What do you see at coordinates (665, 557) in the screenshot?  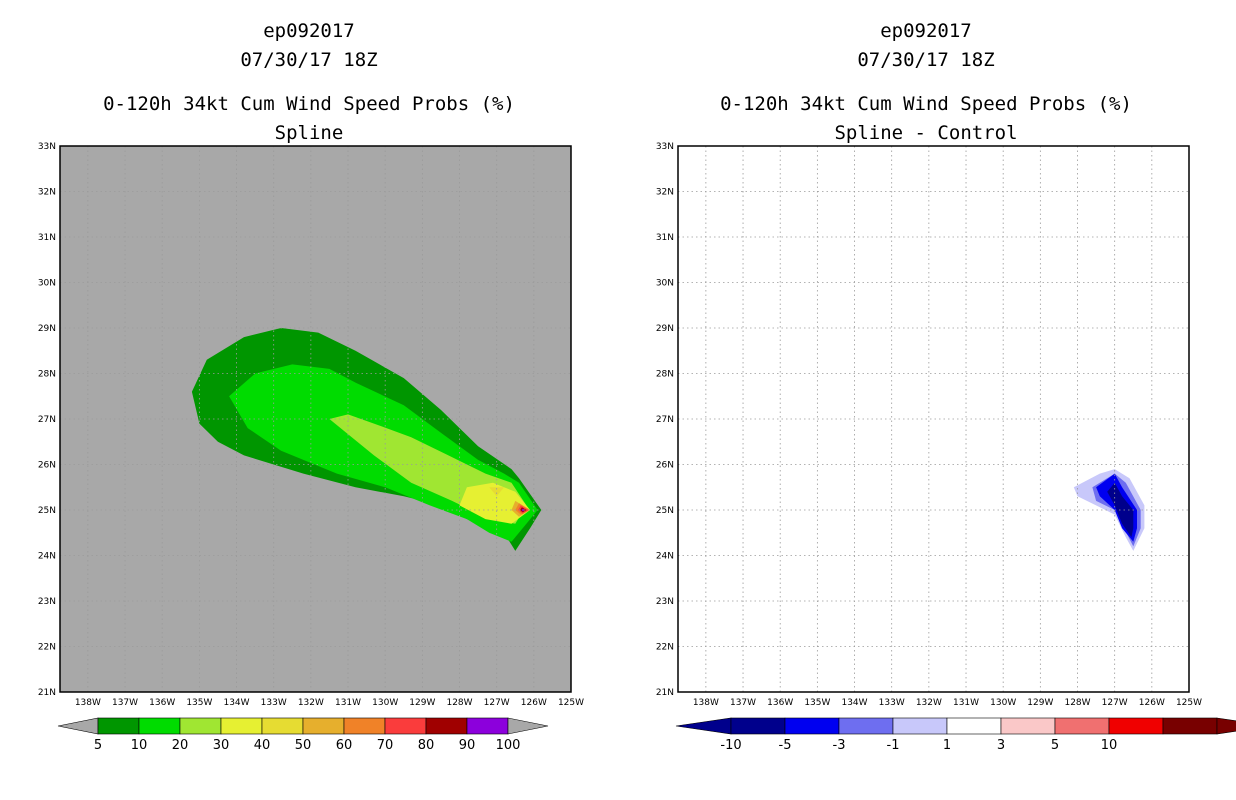 I see `right-y-tick-label: 24N` at bounding box center [665, 557].